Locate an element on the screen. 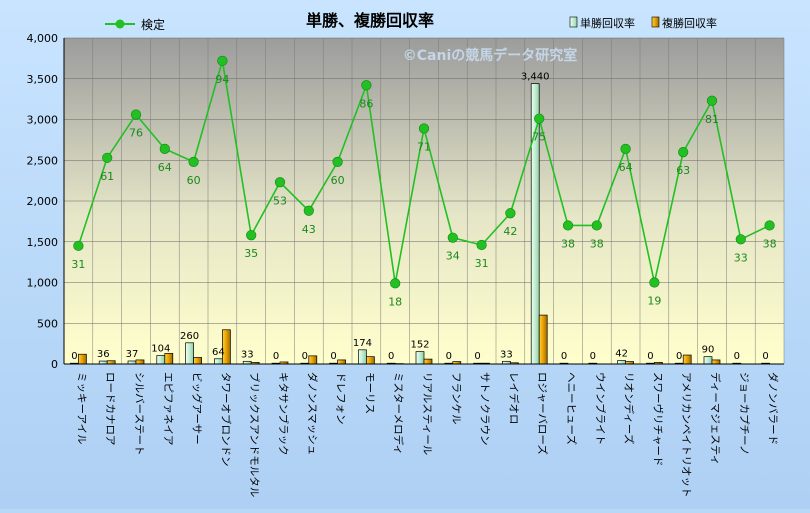 Image resolution: width=810 pixels, height=513 pixels. line-data-label: 34 is located at coordinates (453, 256).